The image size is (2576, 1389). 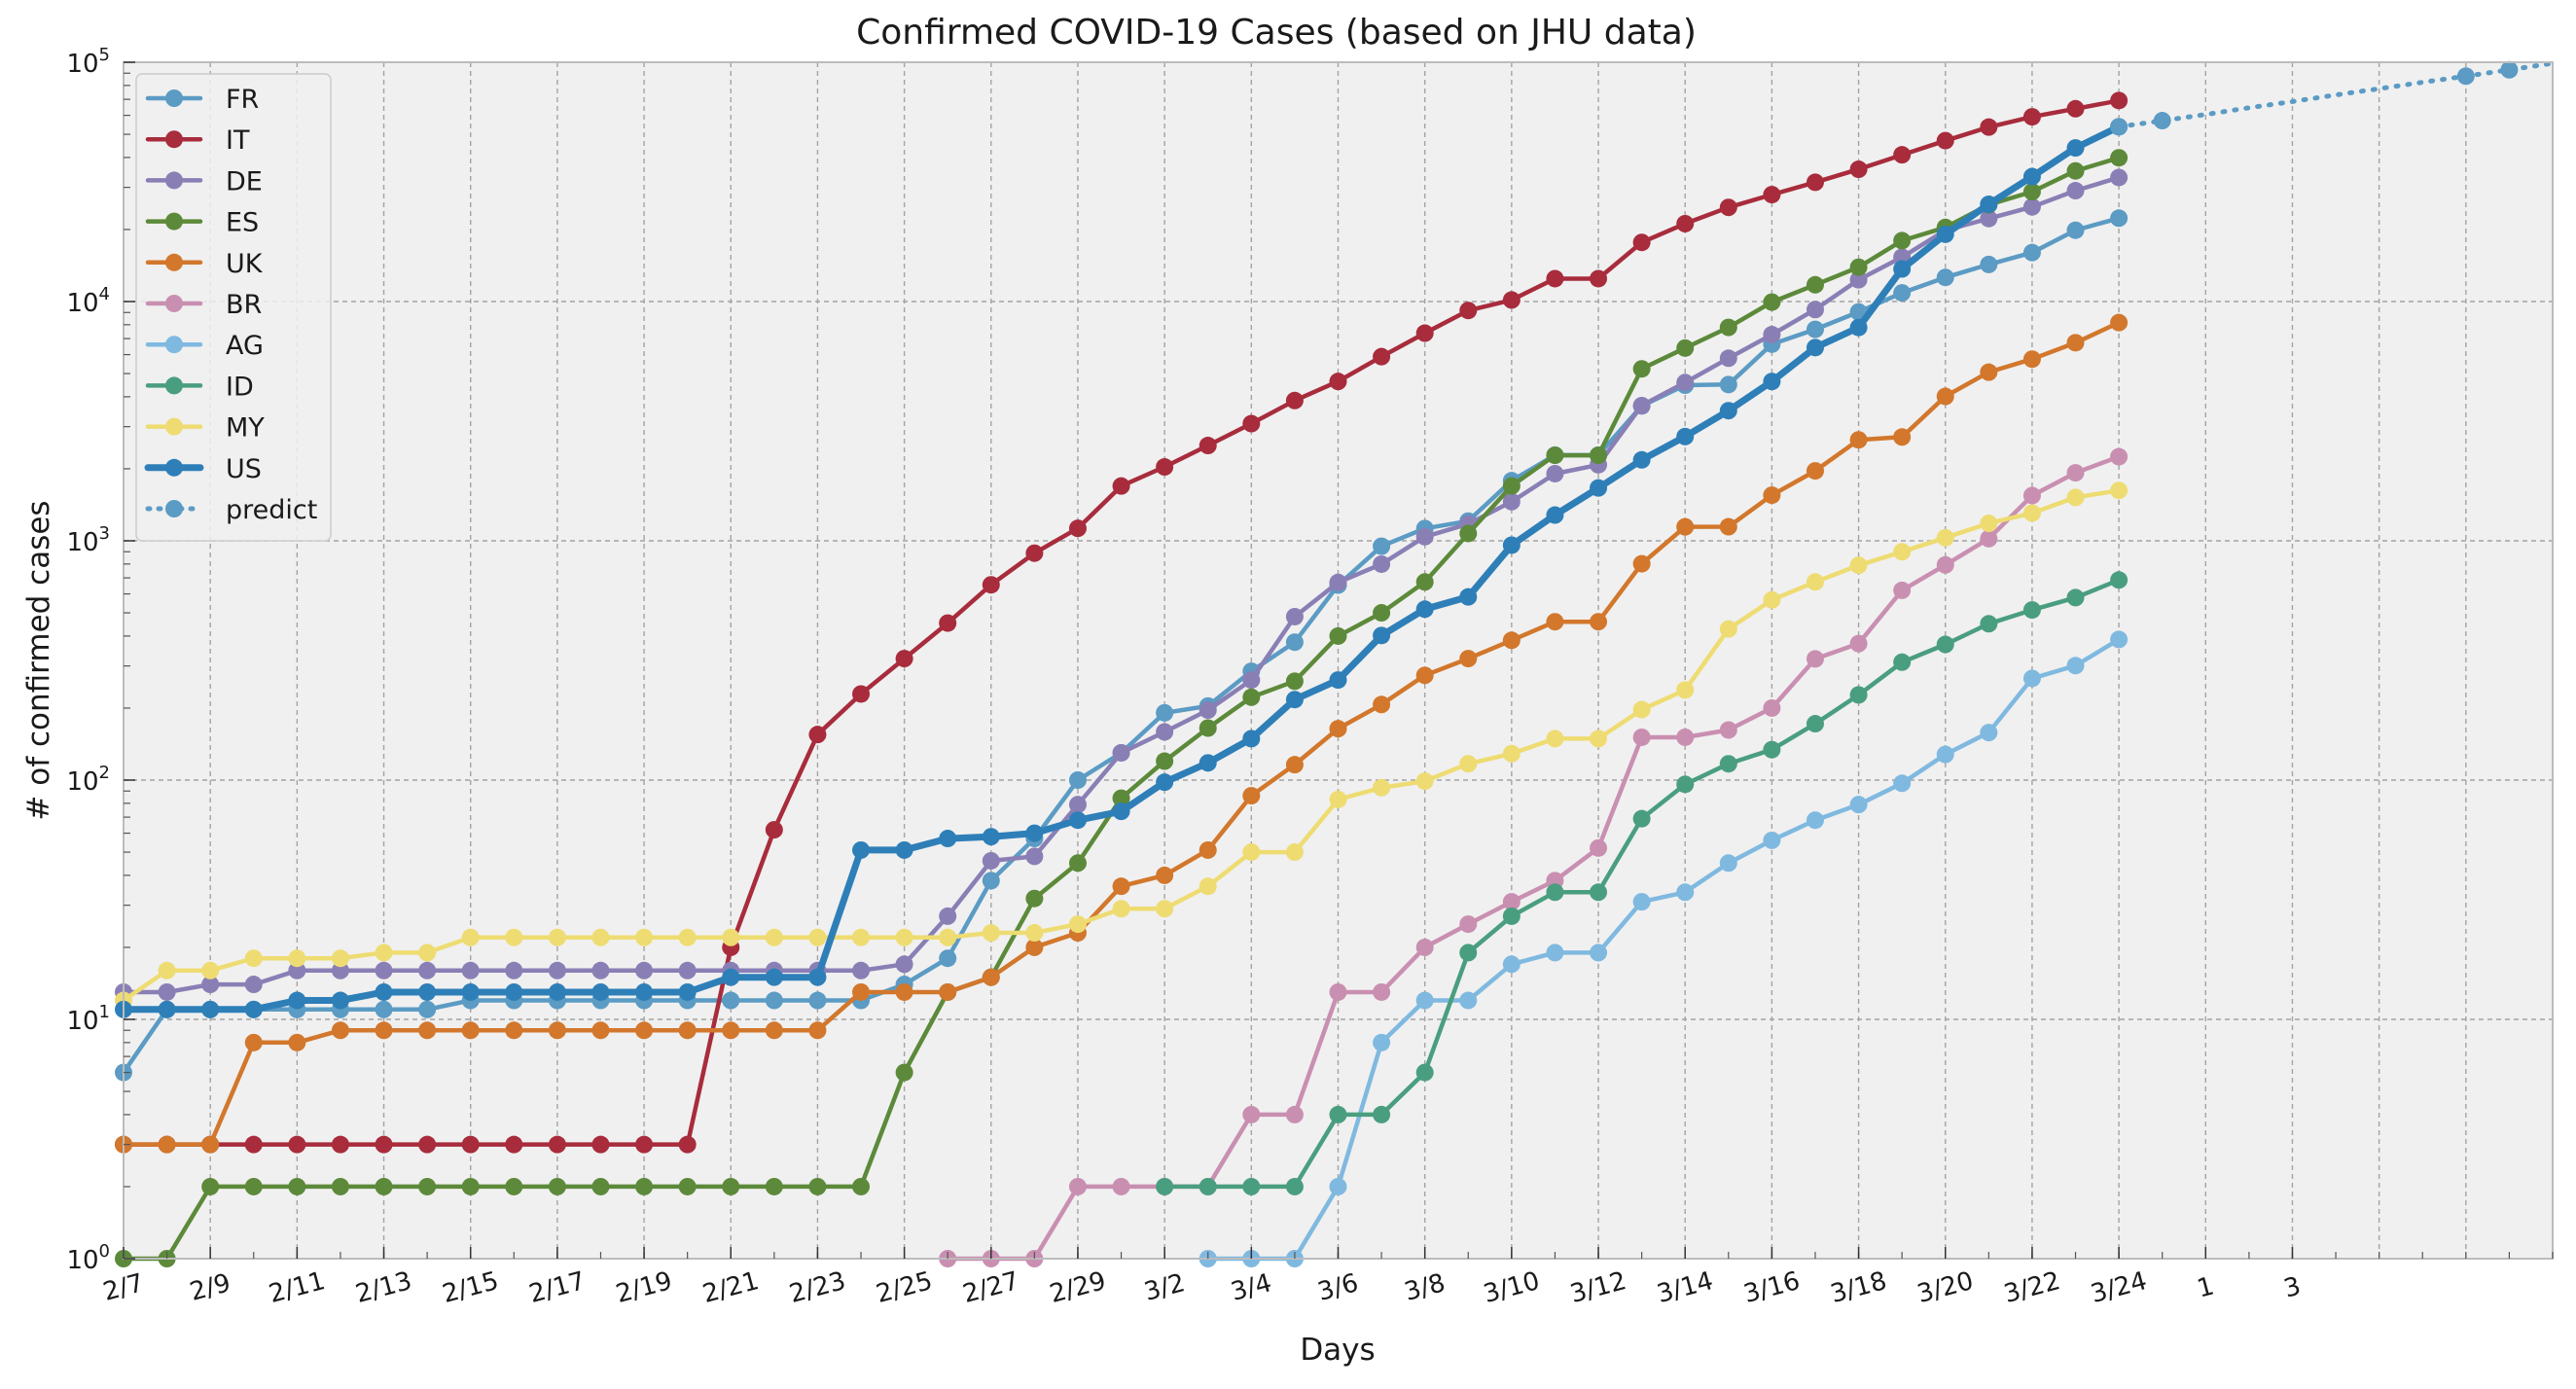 I want to click on legend-label: MY, so click(x=245, y=428).